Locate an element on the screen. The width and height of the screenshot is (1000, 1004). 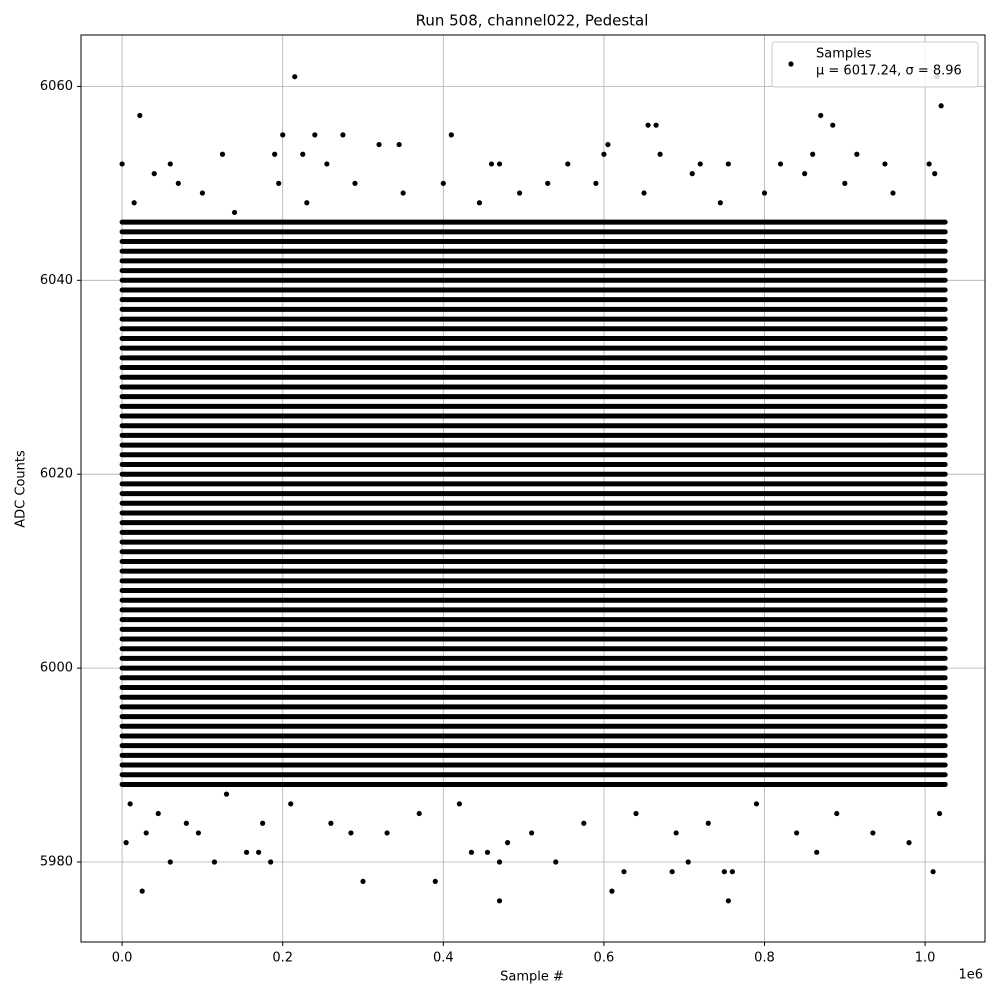
x-offset-label: 1e6 is located at coordinates (970, 975).